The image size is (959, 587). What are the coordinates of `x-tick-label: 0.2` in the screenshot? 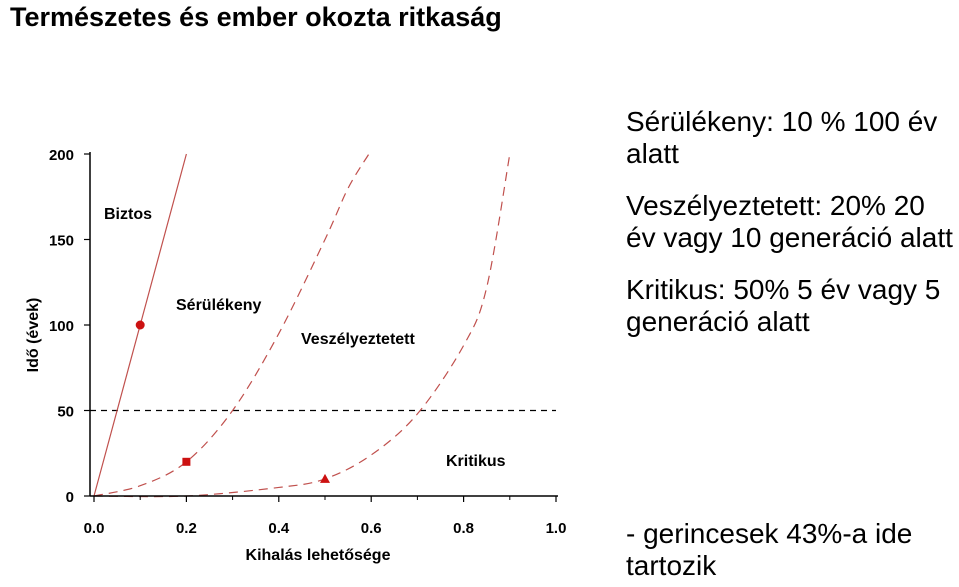 It's located at (186, 528).